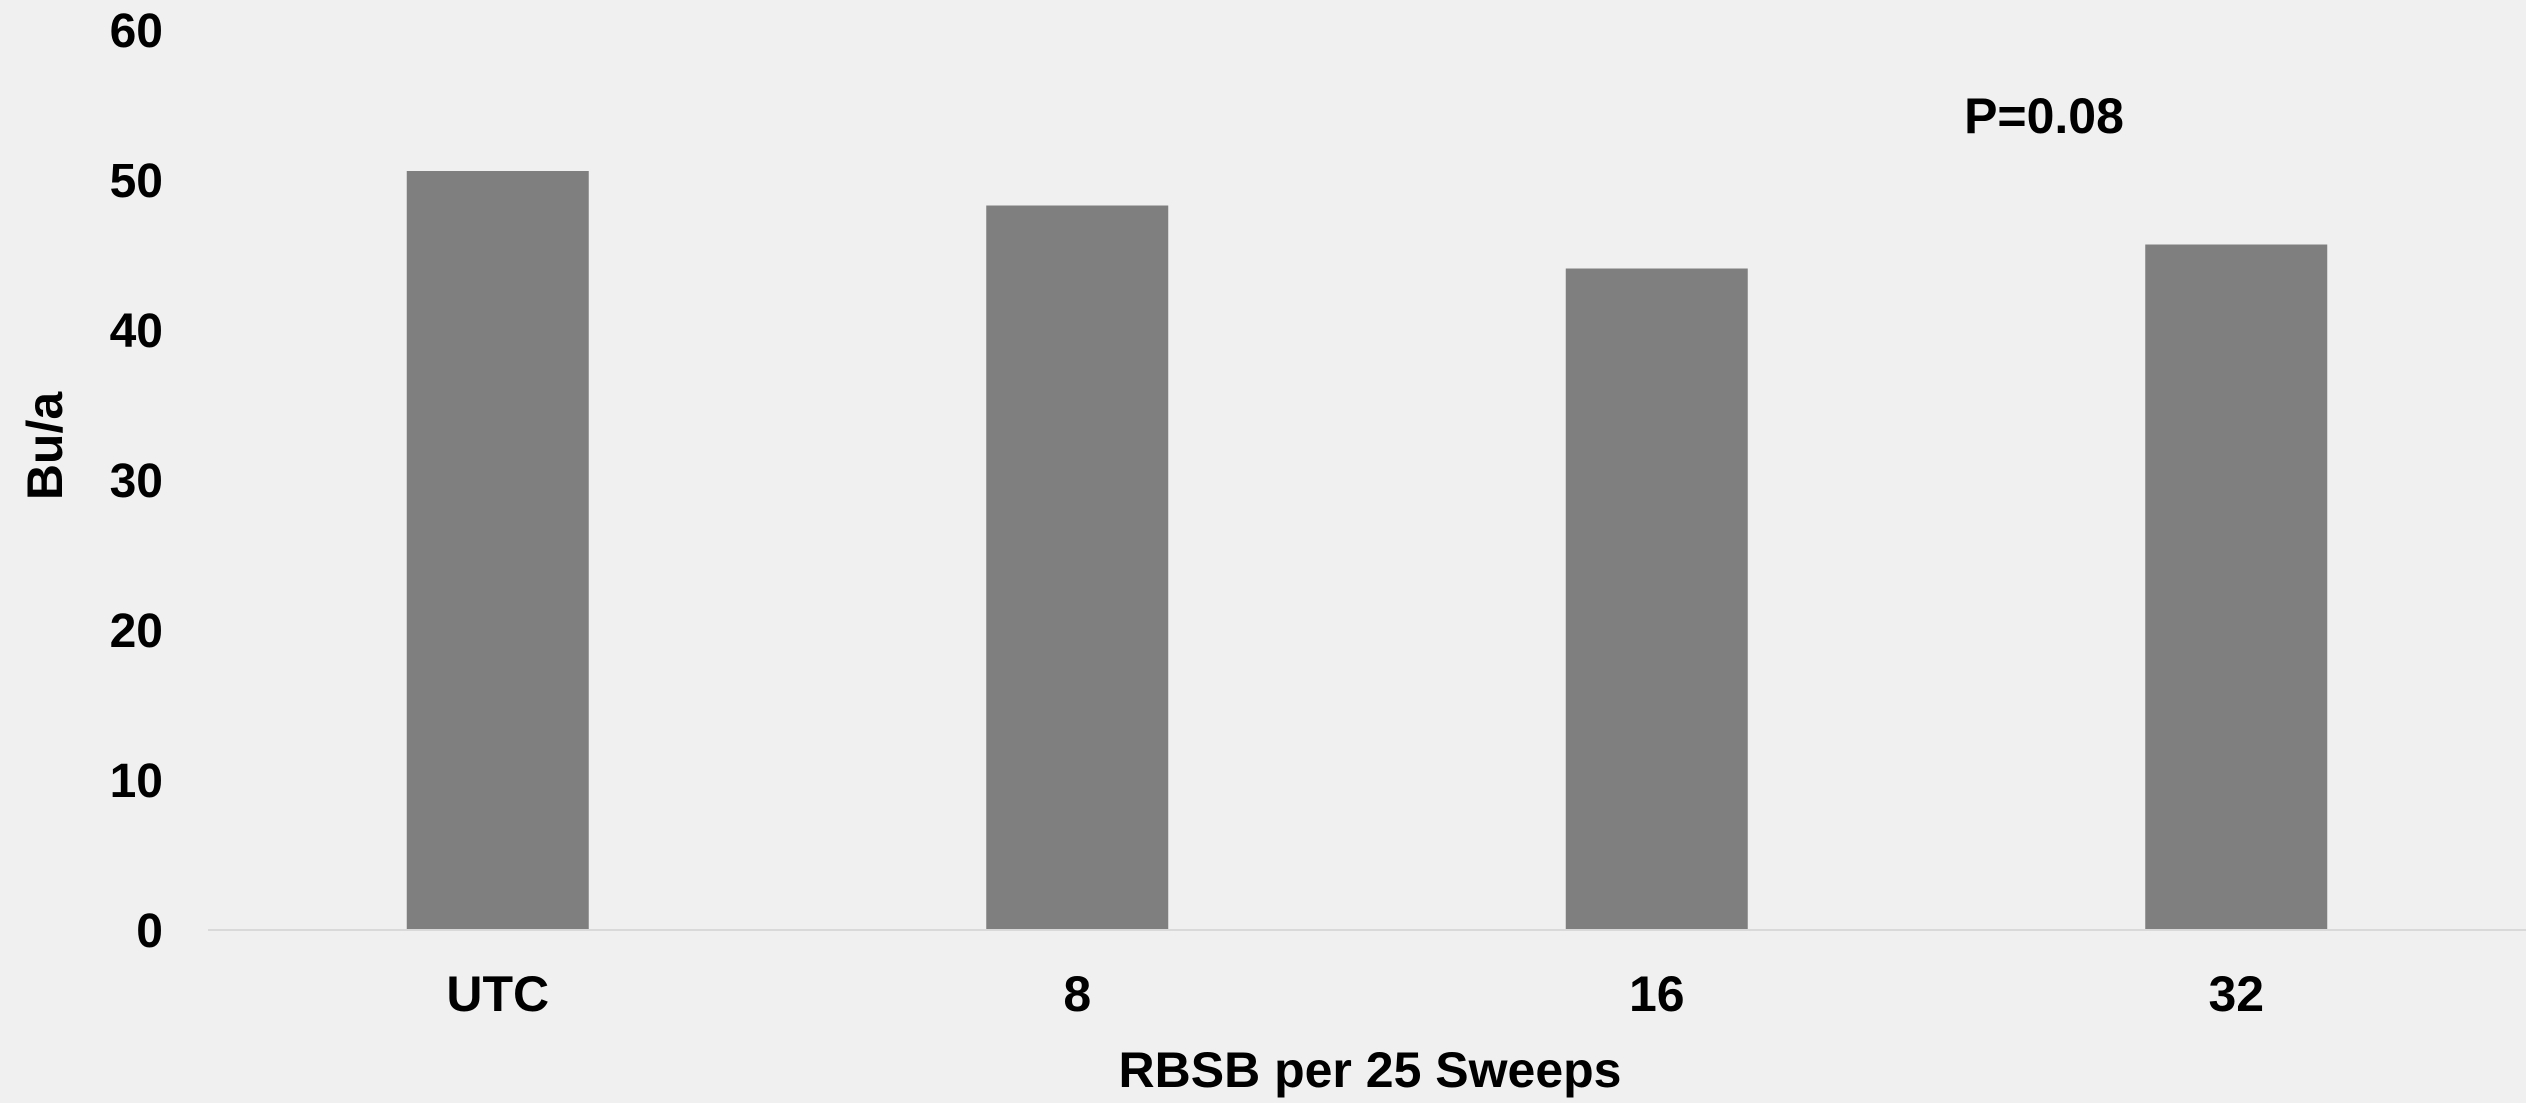 The image size is (2526, 1103). I want to click on y-tick-label: 0, so click(149, 931).